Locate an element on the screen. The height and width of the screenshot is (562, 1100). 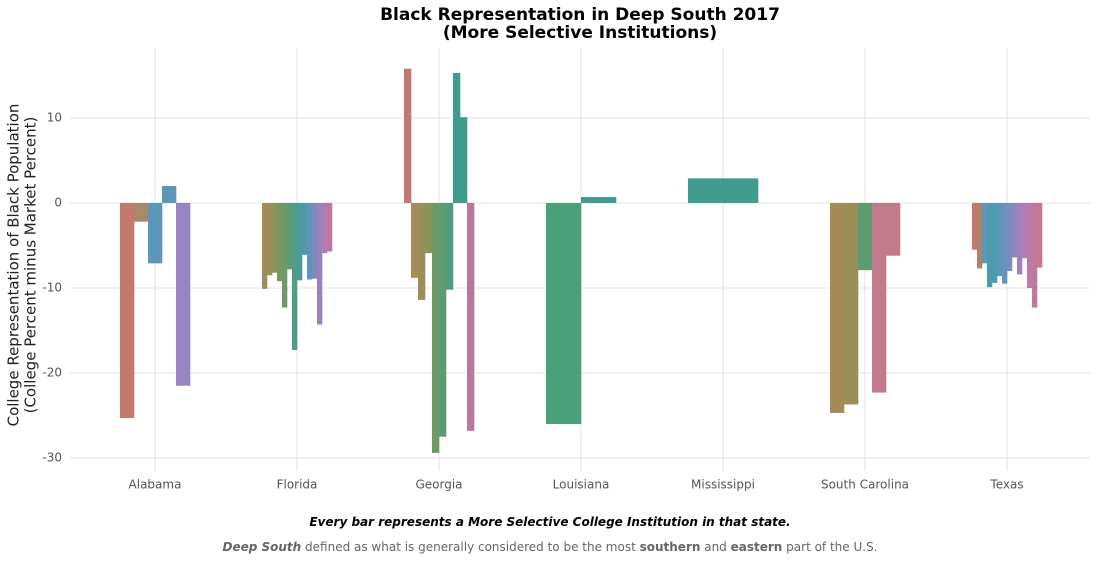
note-part: part of the U.S. is located at coordinates (830, 547).